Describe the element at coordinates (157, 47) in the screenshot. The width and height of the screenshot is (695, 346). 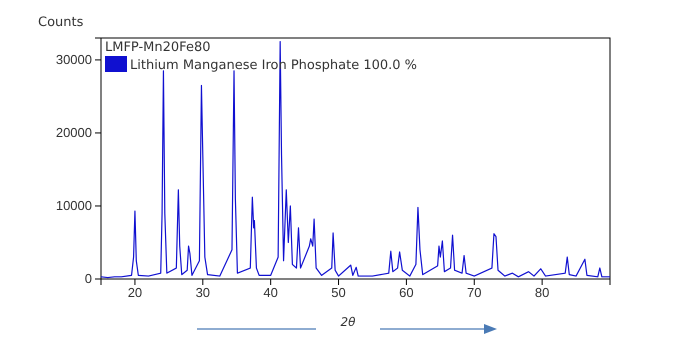
I see `chart-title: LMFP-Mn20Fe80` at that location.